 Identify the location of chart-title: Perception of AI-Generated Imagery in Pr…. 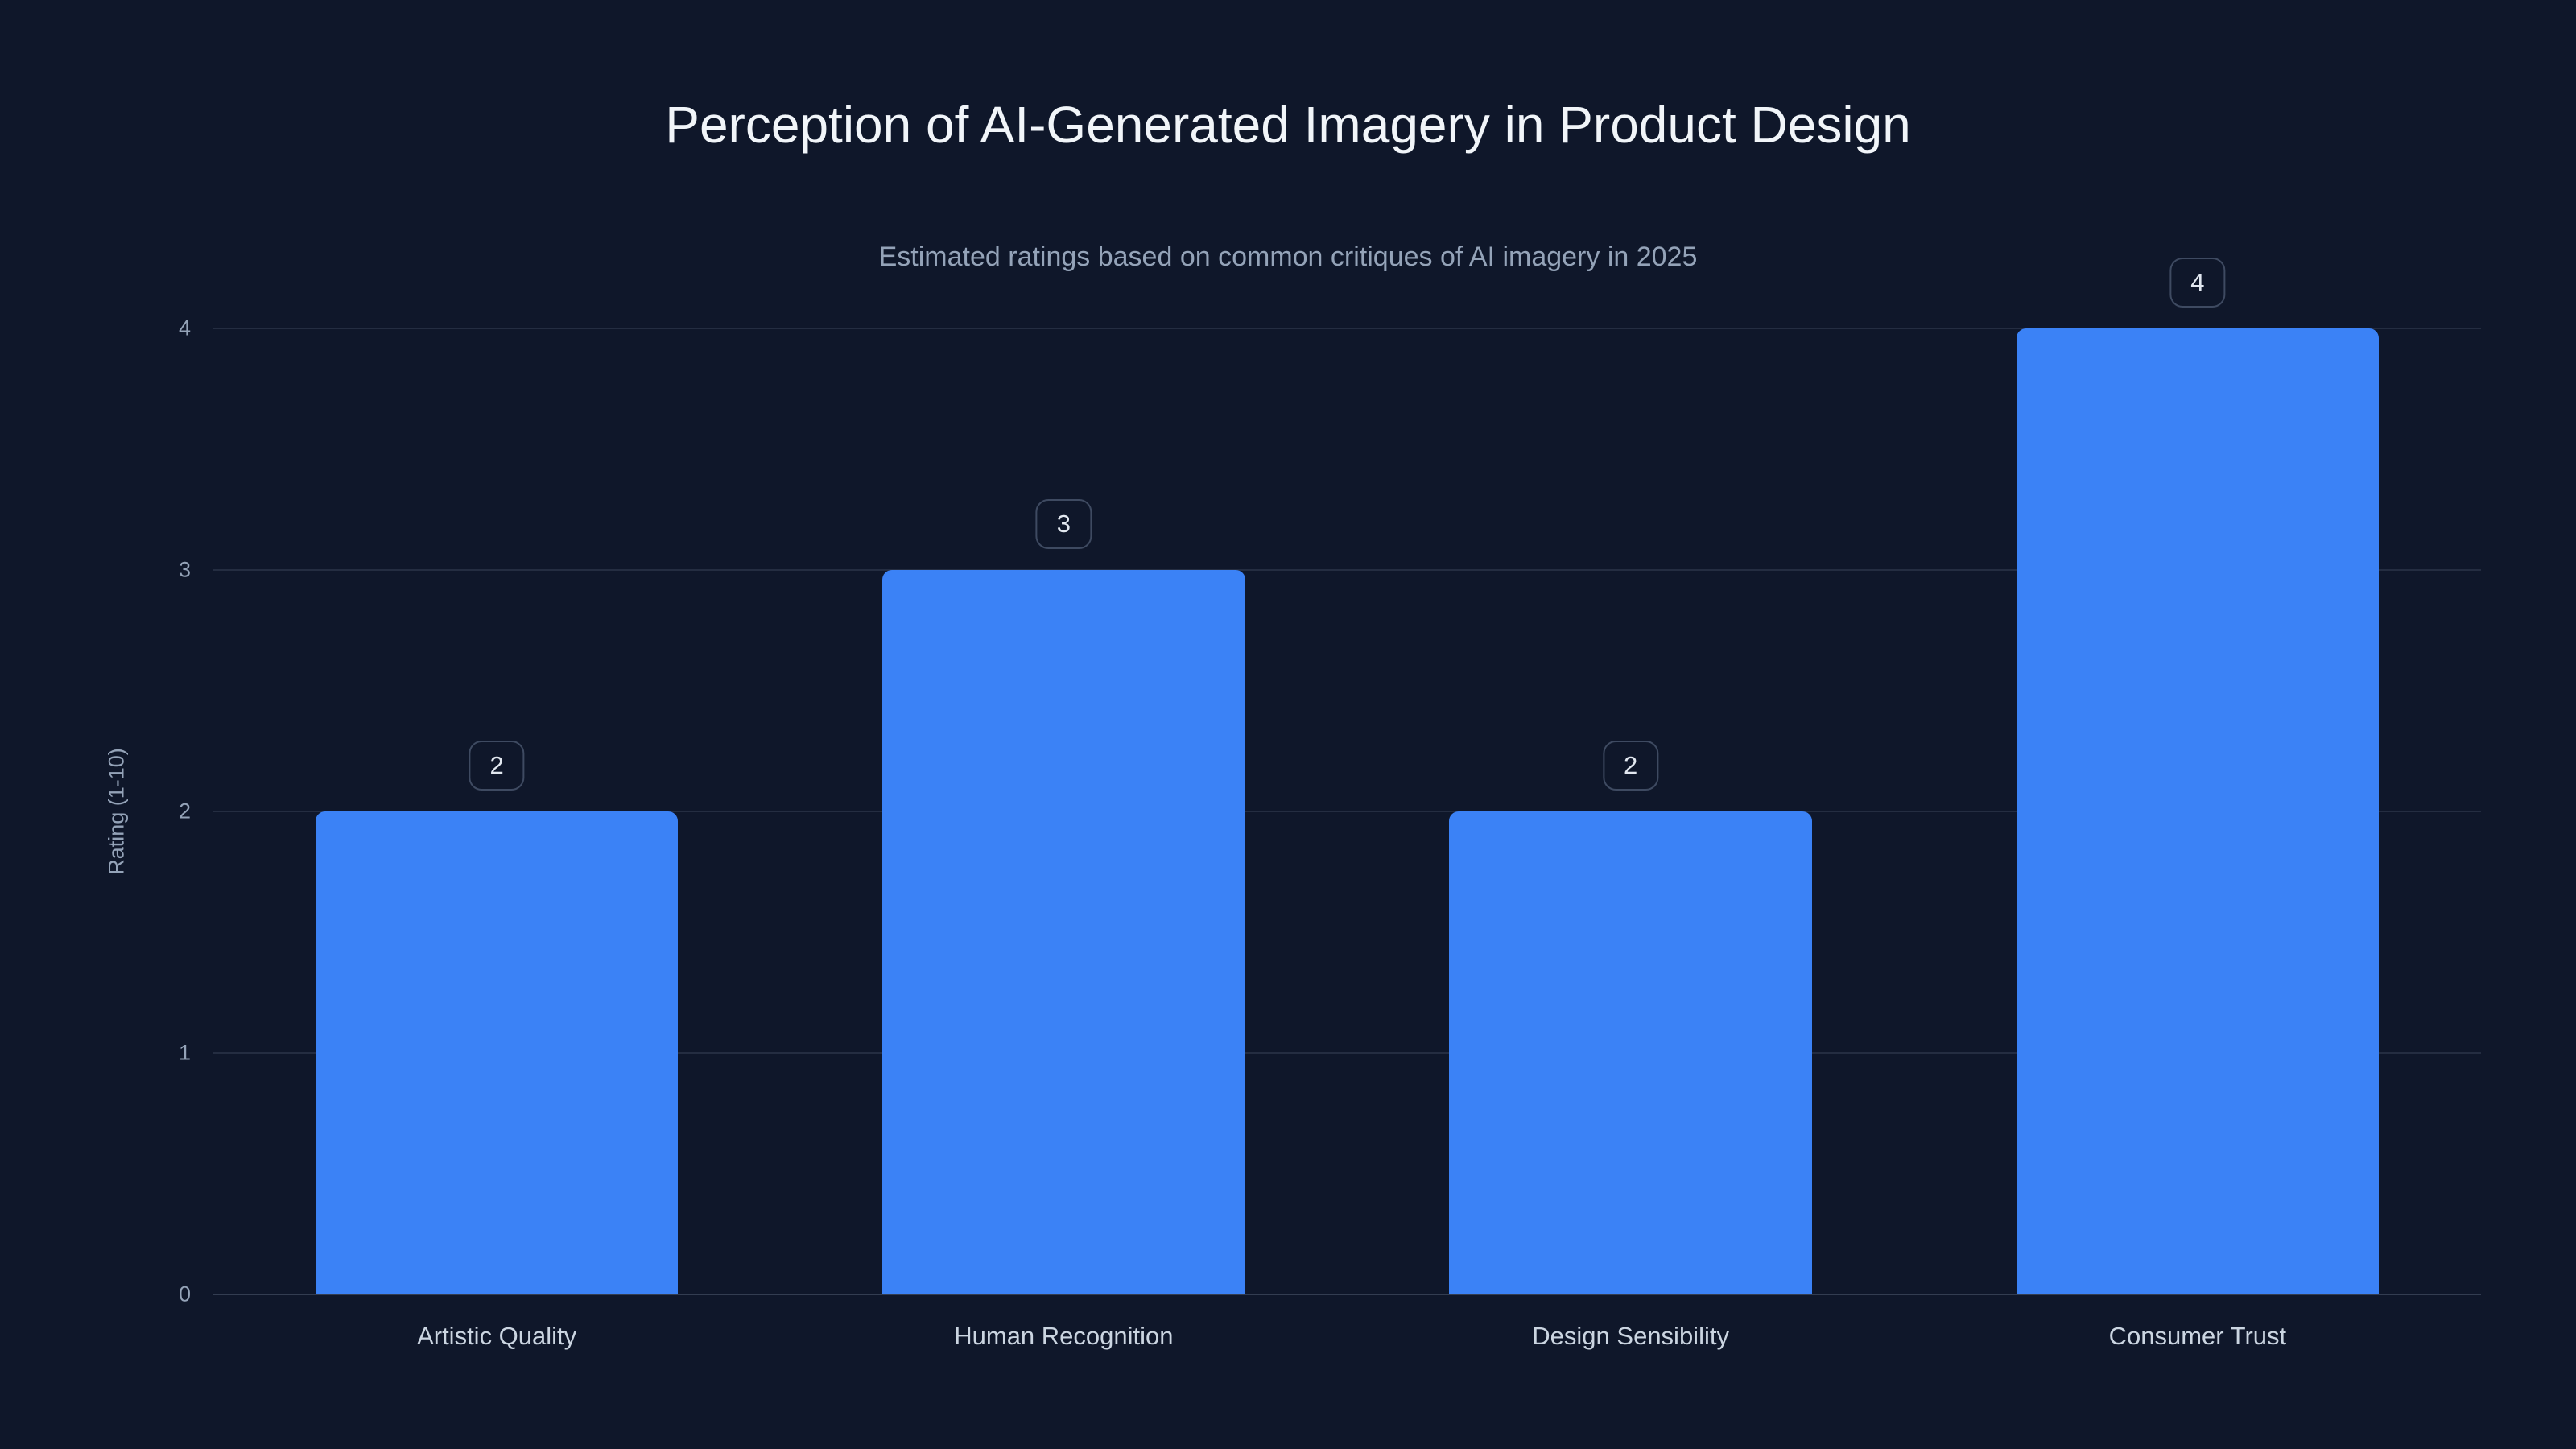
(1288, 125).